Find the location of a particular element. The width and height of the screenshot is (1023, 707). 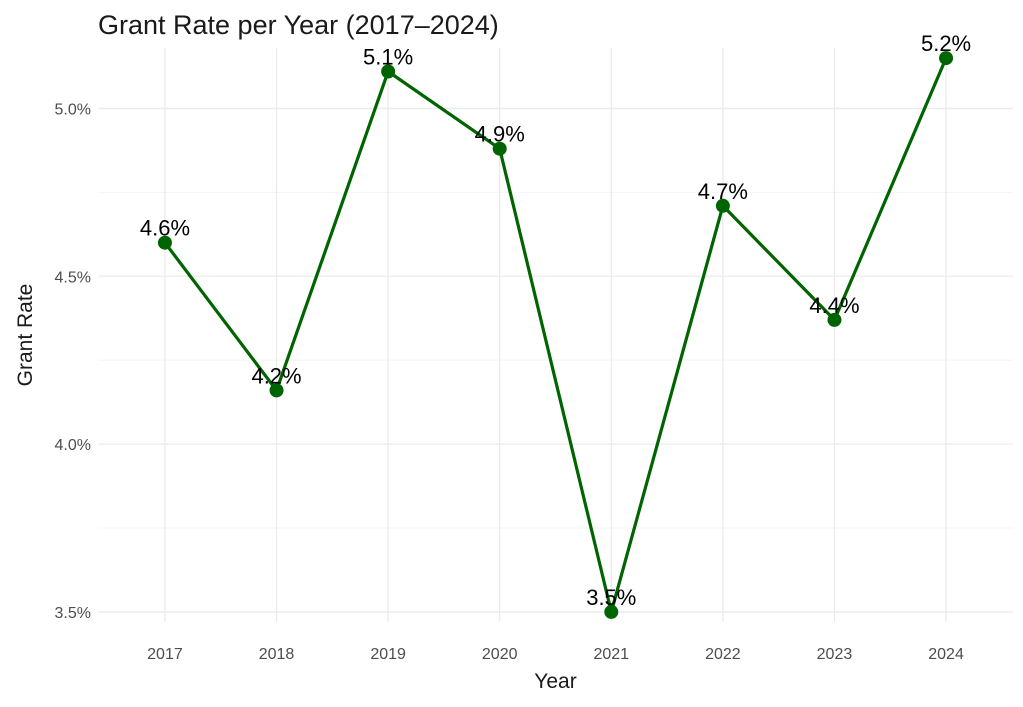

data-label: 4.6% is located at coordinates (165, 228).